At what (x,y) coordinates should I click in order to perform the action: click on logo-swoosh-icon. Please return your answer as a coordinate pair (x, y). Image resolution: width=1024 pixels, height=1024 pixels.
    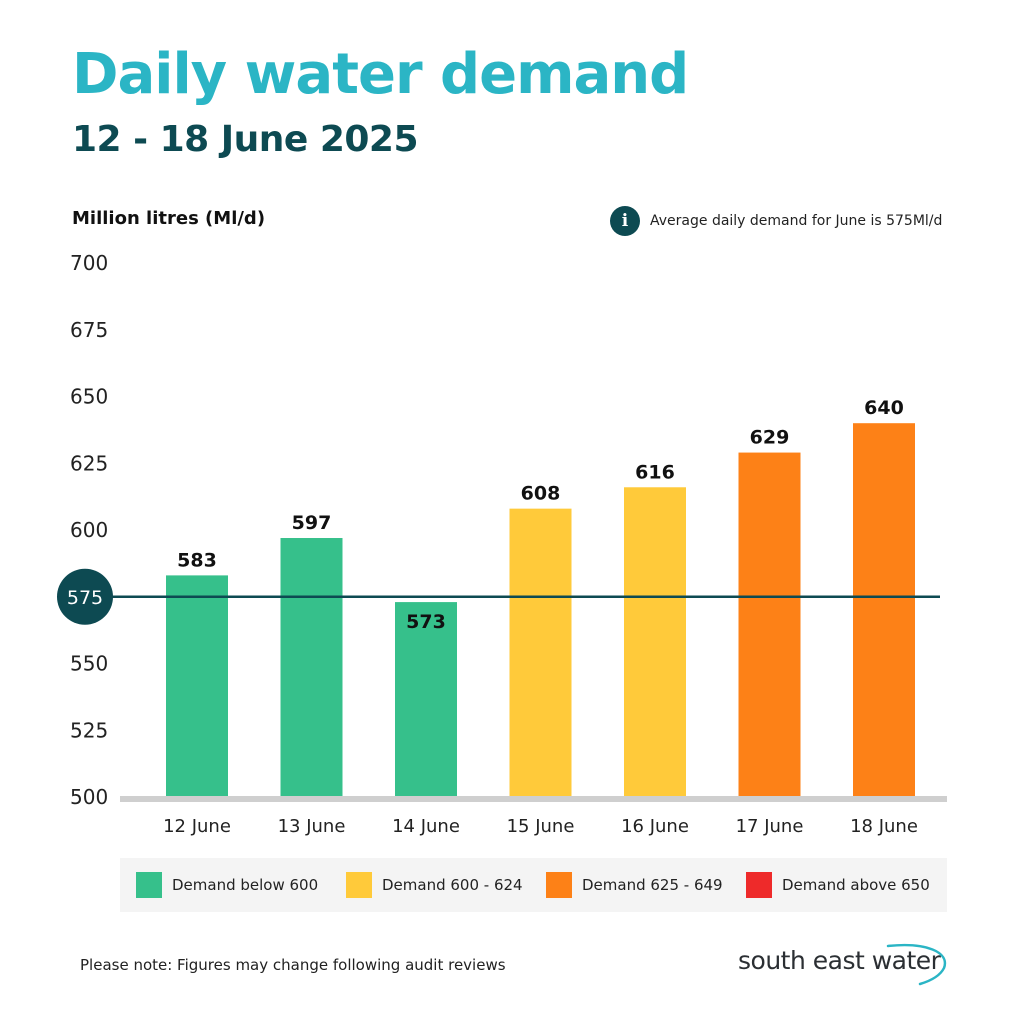
    Looking at the image, I should click on (916, 964).